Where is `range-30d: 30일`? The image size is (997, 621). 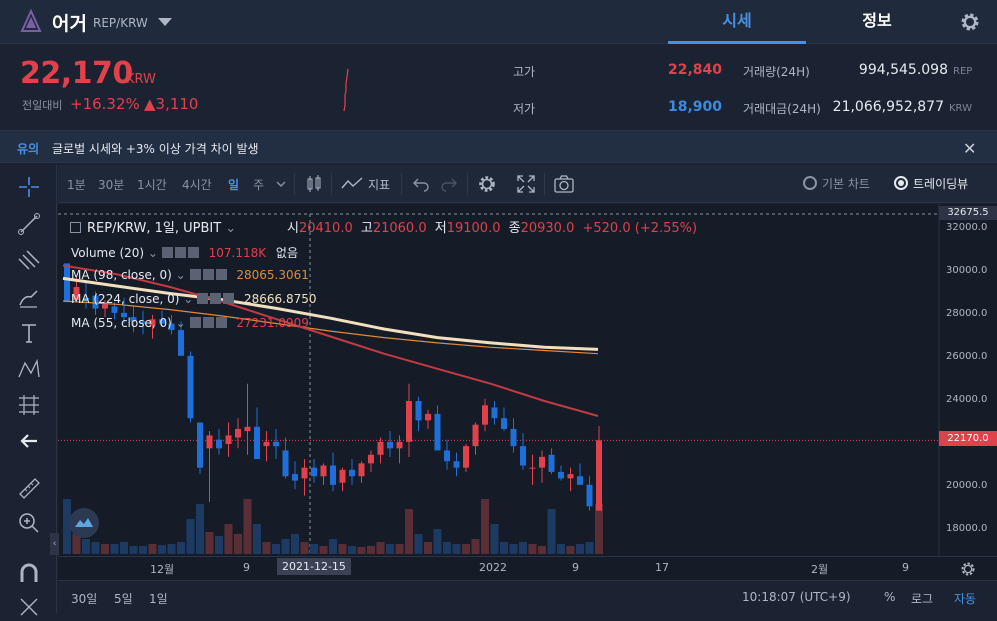 range-30d: 30일 is located at coordinates (84, 599).